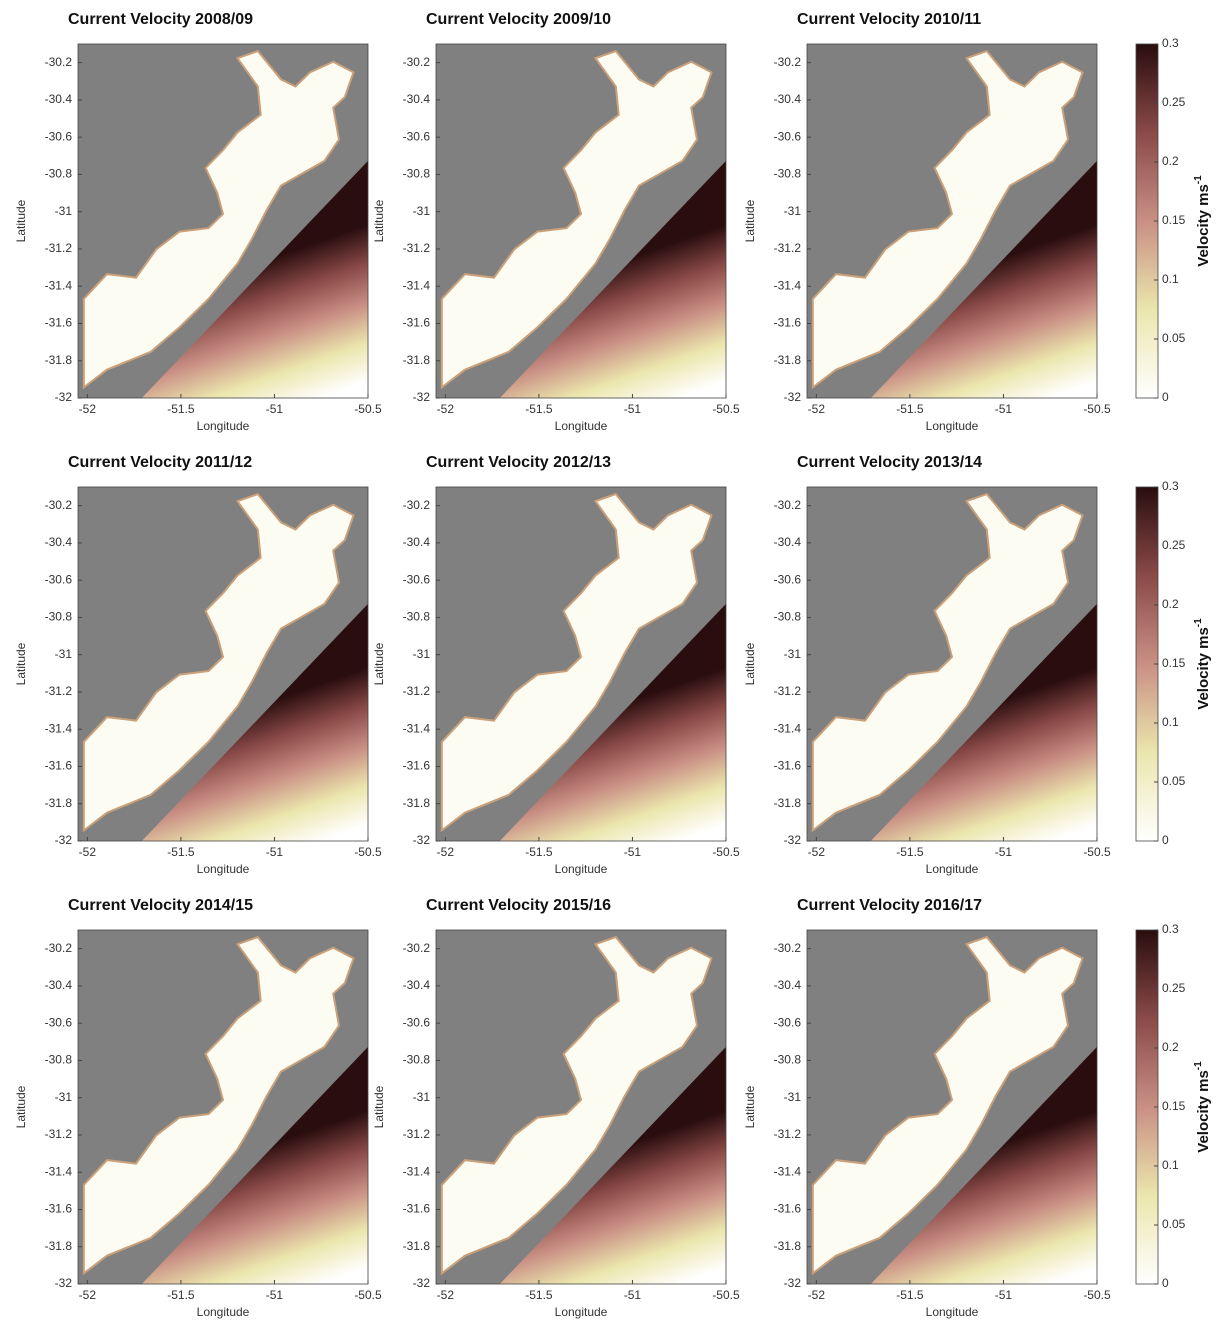 Image resolution: width=1223 pixels, height=1325 pixels. I want to click on colorbar-label: Velocity ms-1, so click(1202, 1107).